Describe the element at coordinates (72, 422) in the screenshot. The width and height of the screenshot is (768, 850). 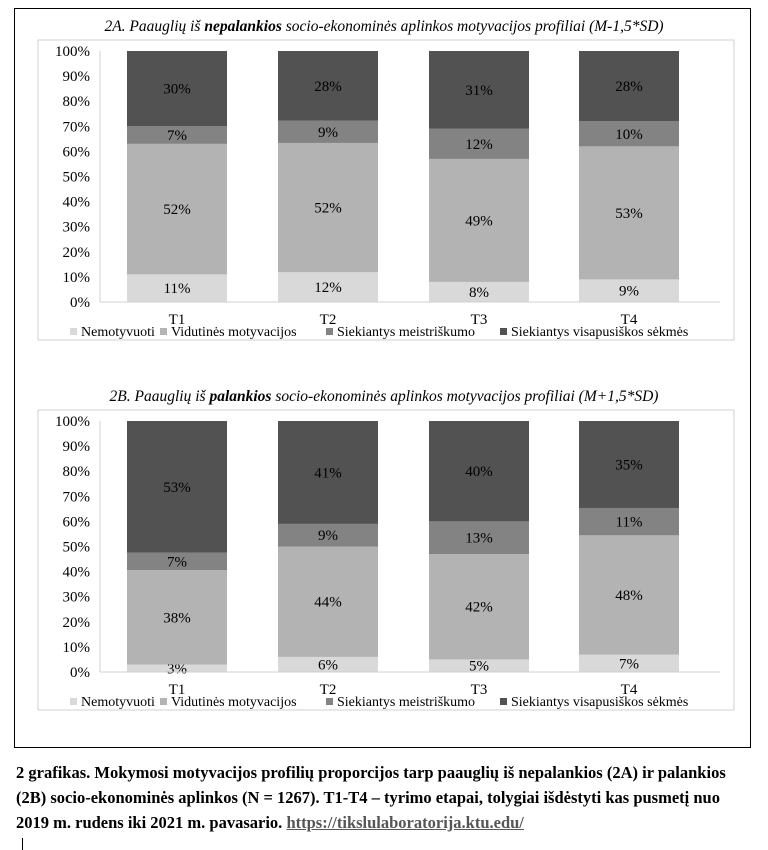
I see `y-tick-label: 100%` at that location.